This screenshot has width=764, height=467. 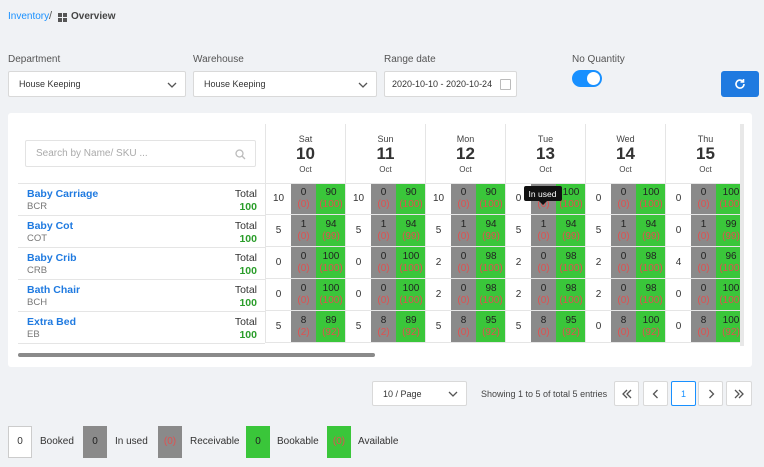 What do you see at coordinates (385, 153) in the screenshot?
I see `day-number: 11` at bounding box center [385, 153].